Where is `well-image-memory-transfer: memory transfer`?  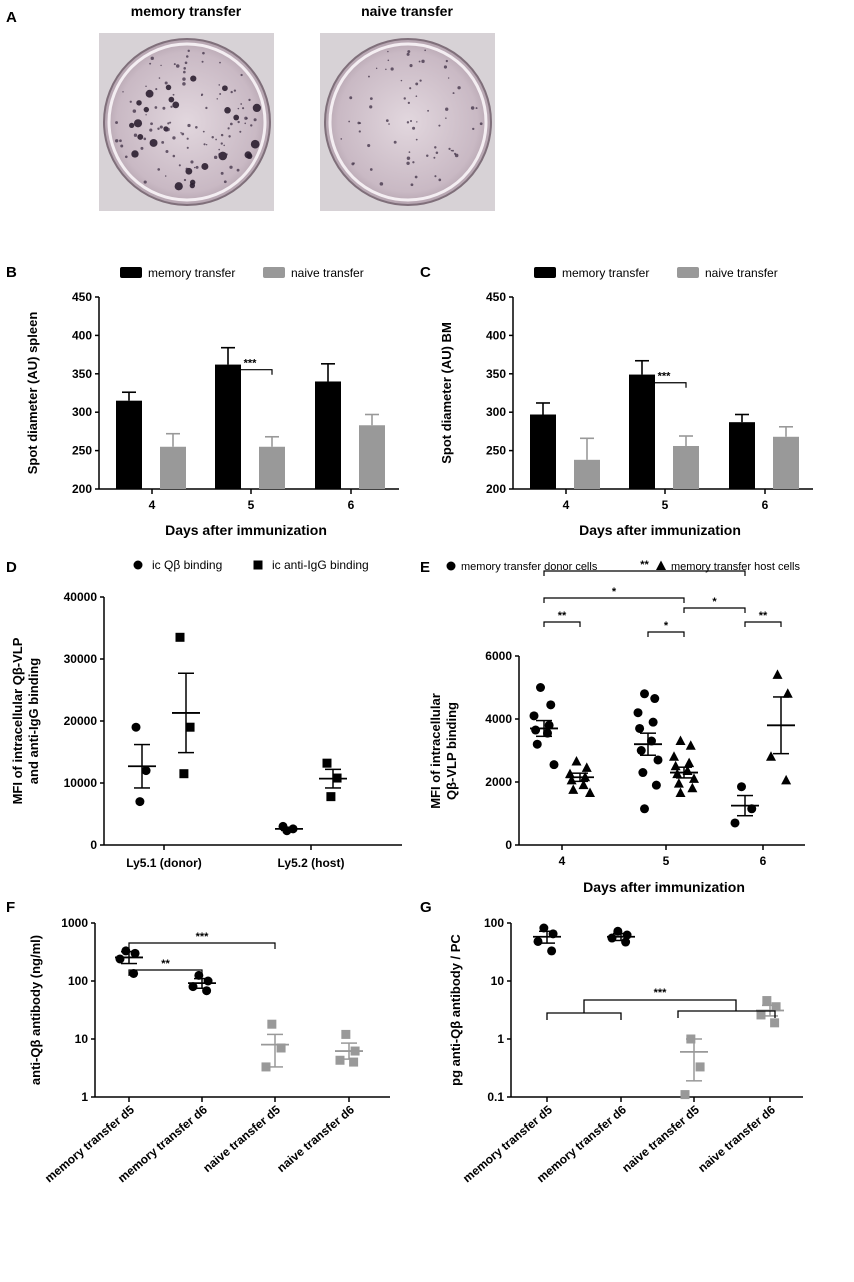
well-image-memory-transfer: memory transfer is located at coordinates (186, 107).